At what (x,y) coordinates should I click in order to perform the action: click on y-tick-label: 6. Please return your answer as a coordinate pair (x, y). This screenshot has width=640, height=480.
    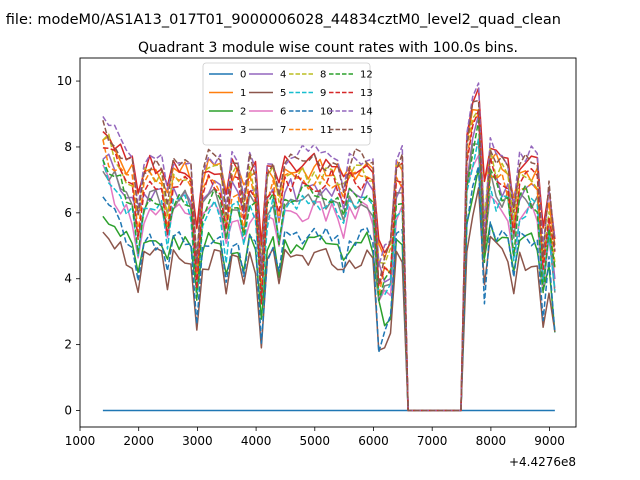
    Looking at the image, I should click on (68, 213).